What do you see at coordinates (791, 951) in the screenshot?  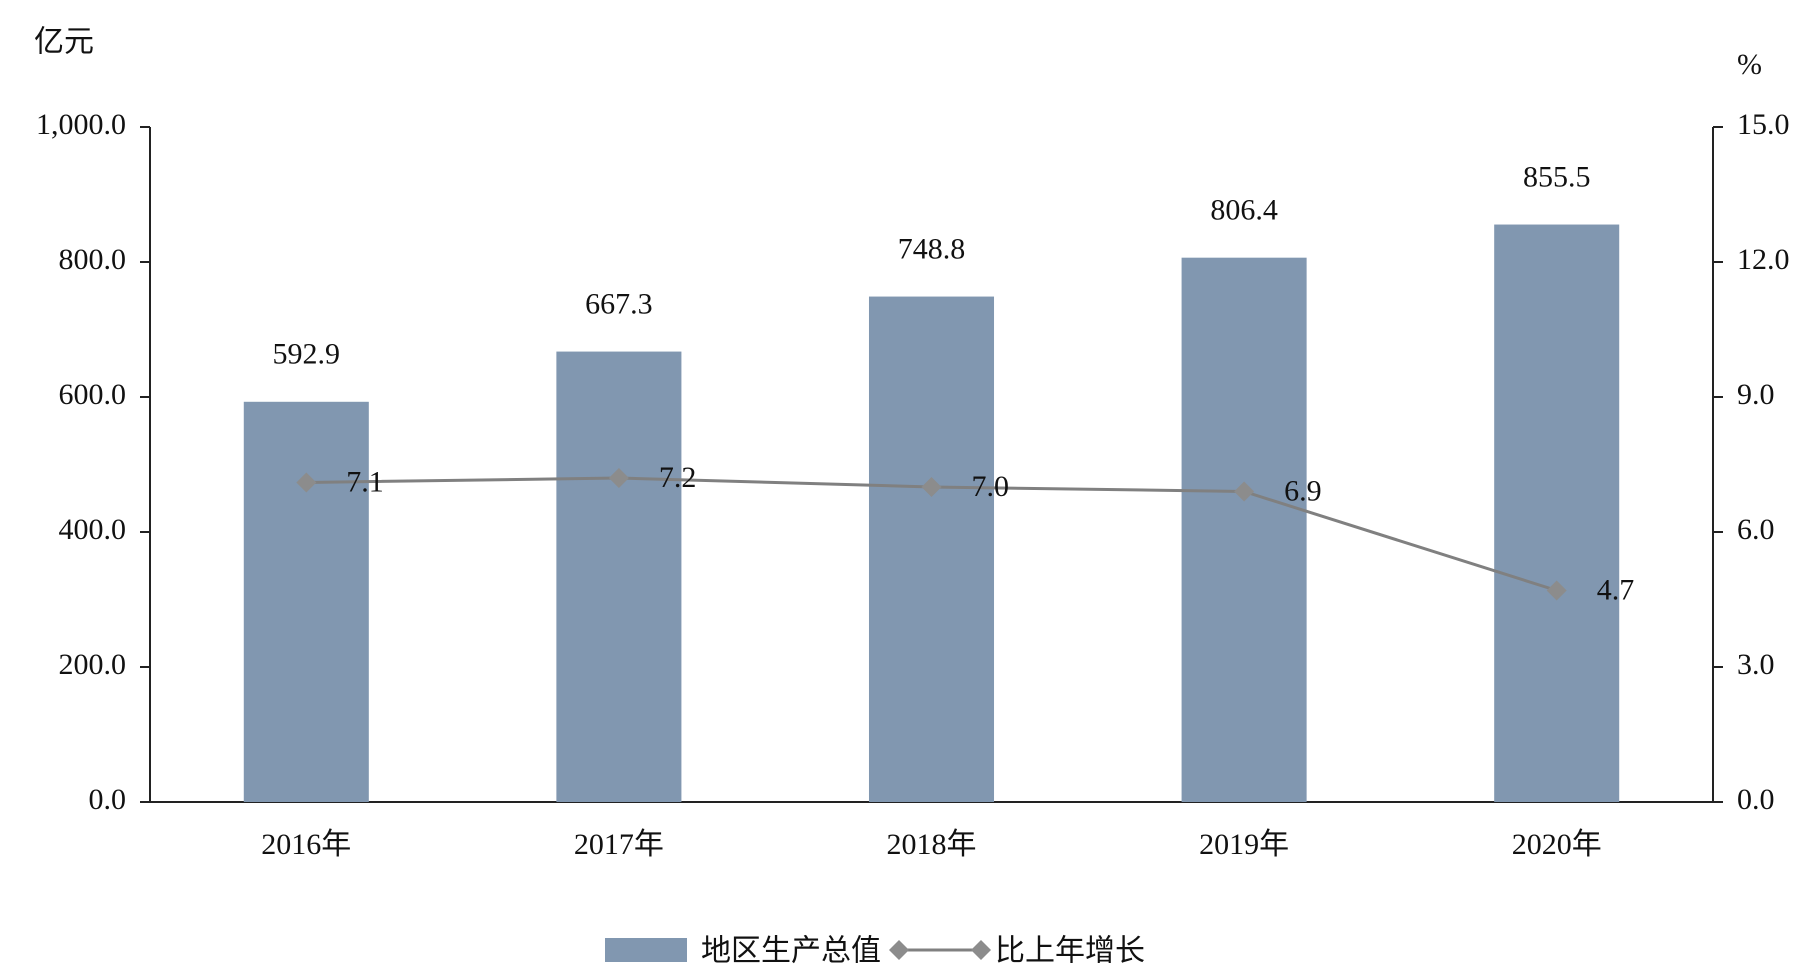 I see `legend-label: 地区生产总值` at bounding box center [791, 951].